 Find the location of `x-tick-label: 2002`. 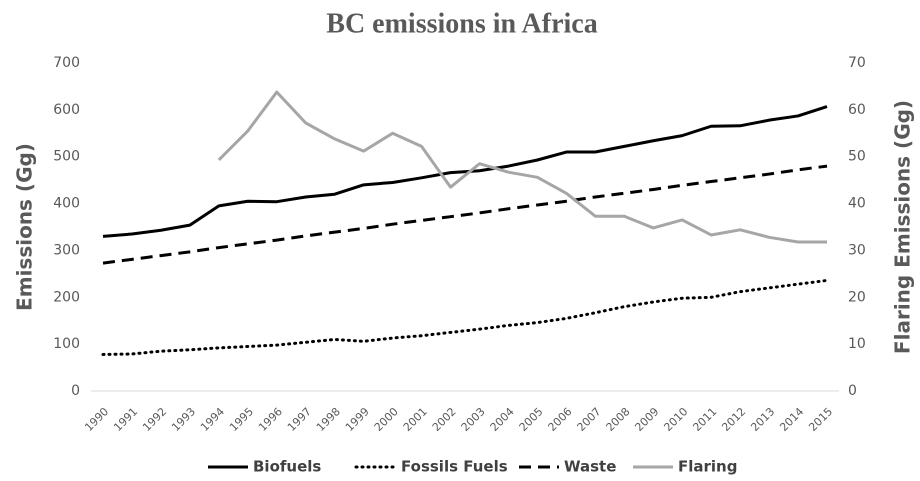

x-tick-label: 2002 is located at coordinates (444, 419).